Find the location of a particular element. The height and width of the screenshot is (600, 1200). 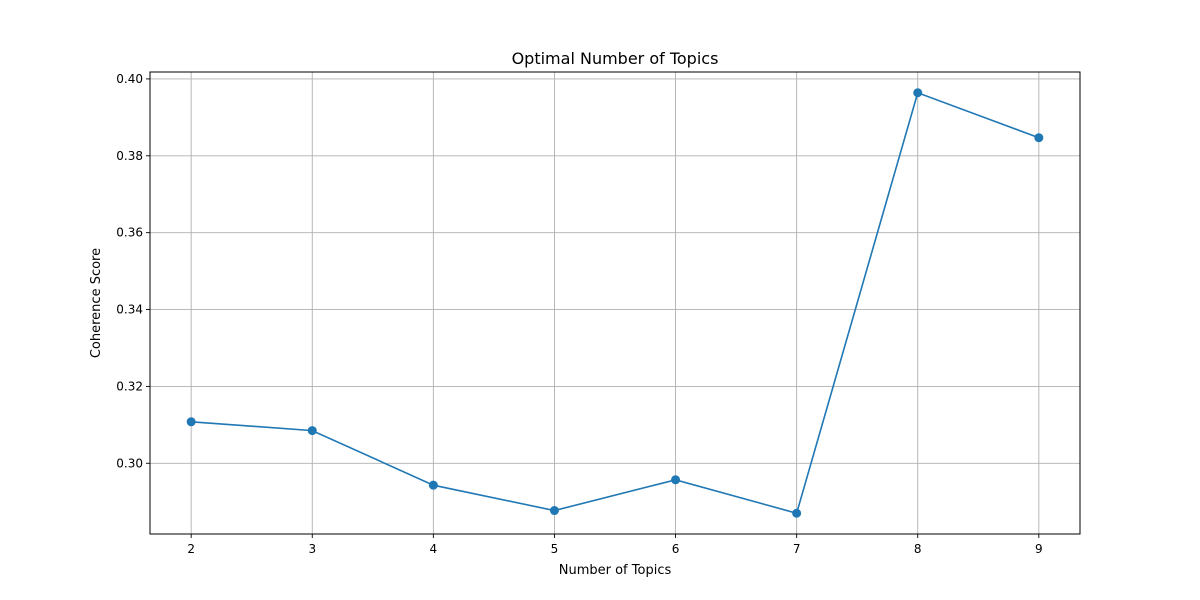

y-axis-label: Coherence Score is located at coordinates (96, 303).